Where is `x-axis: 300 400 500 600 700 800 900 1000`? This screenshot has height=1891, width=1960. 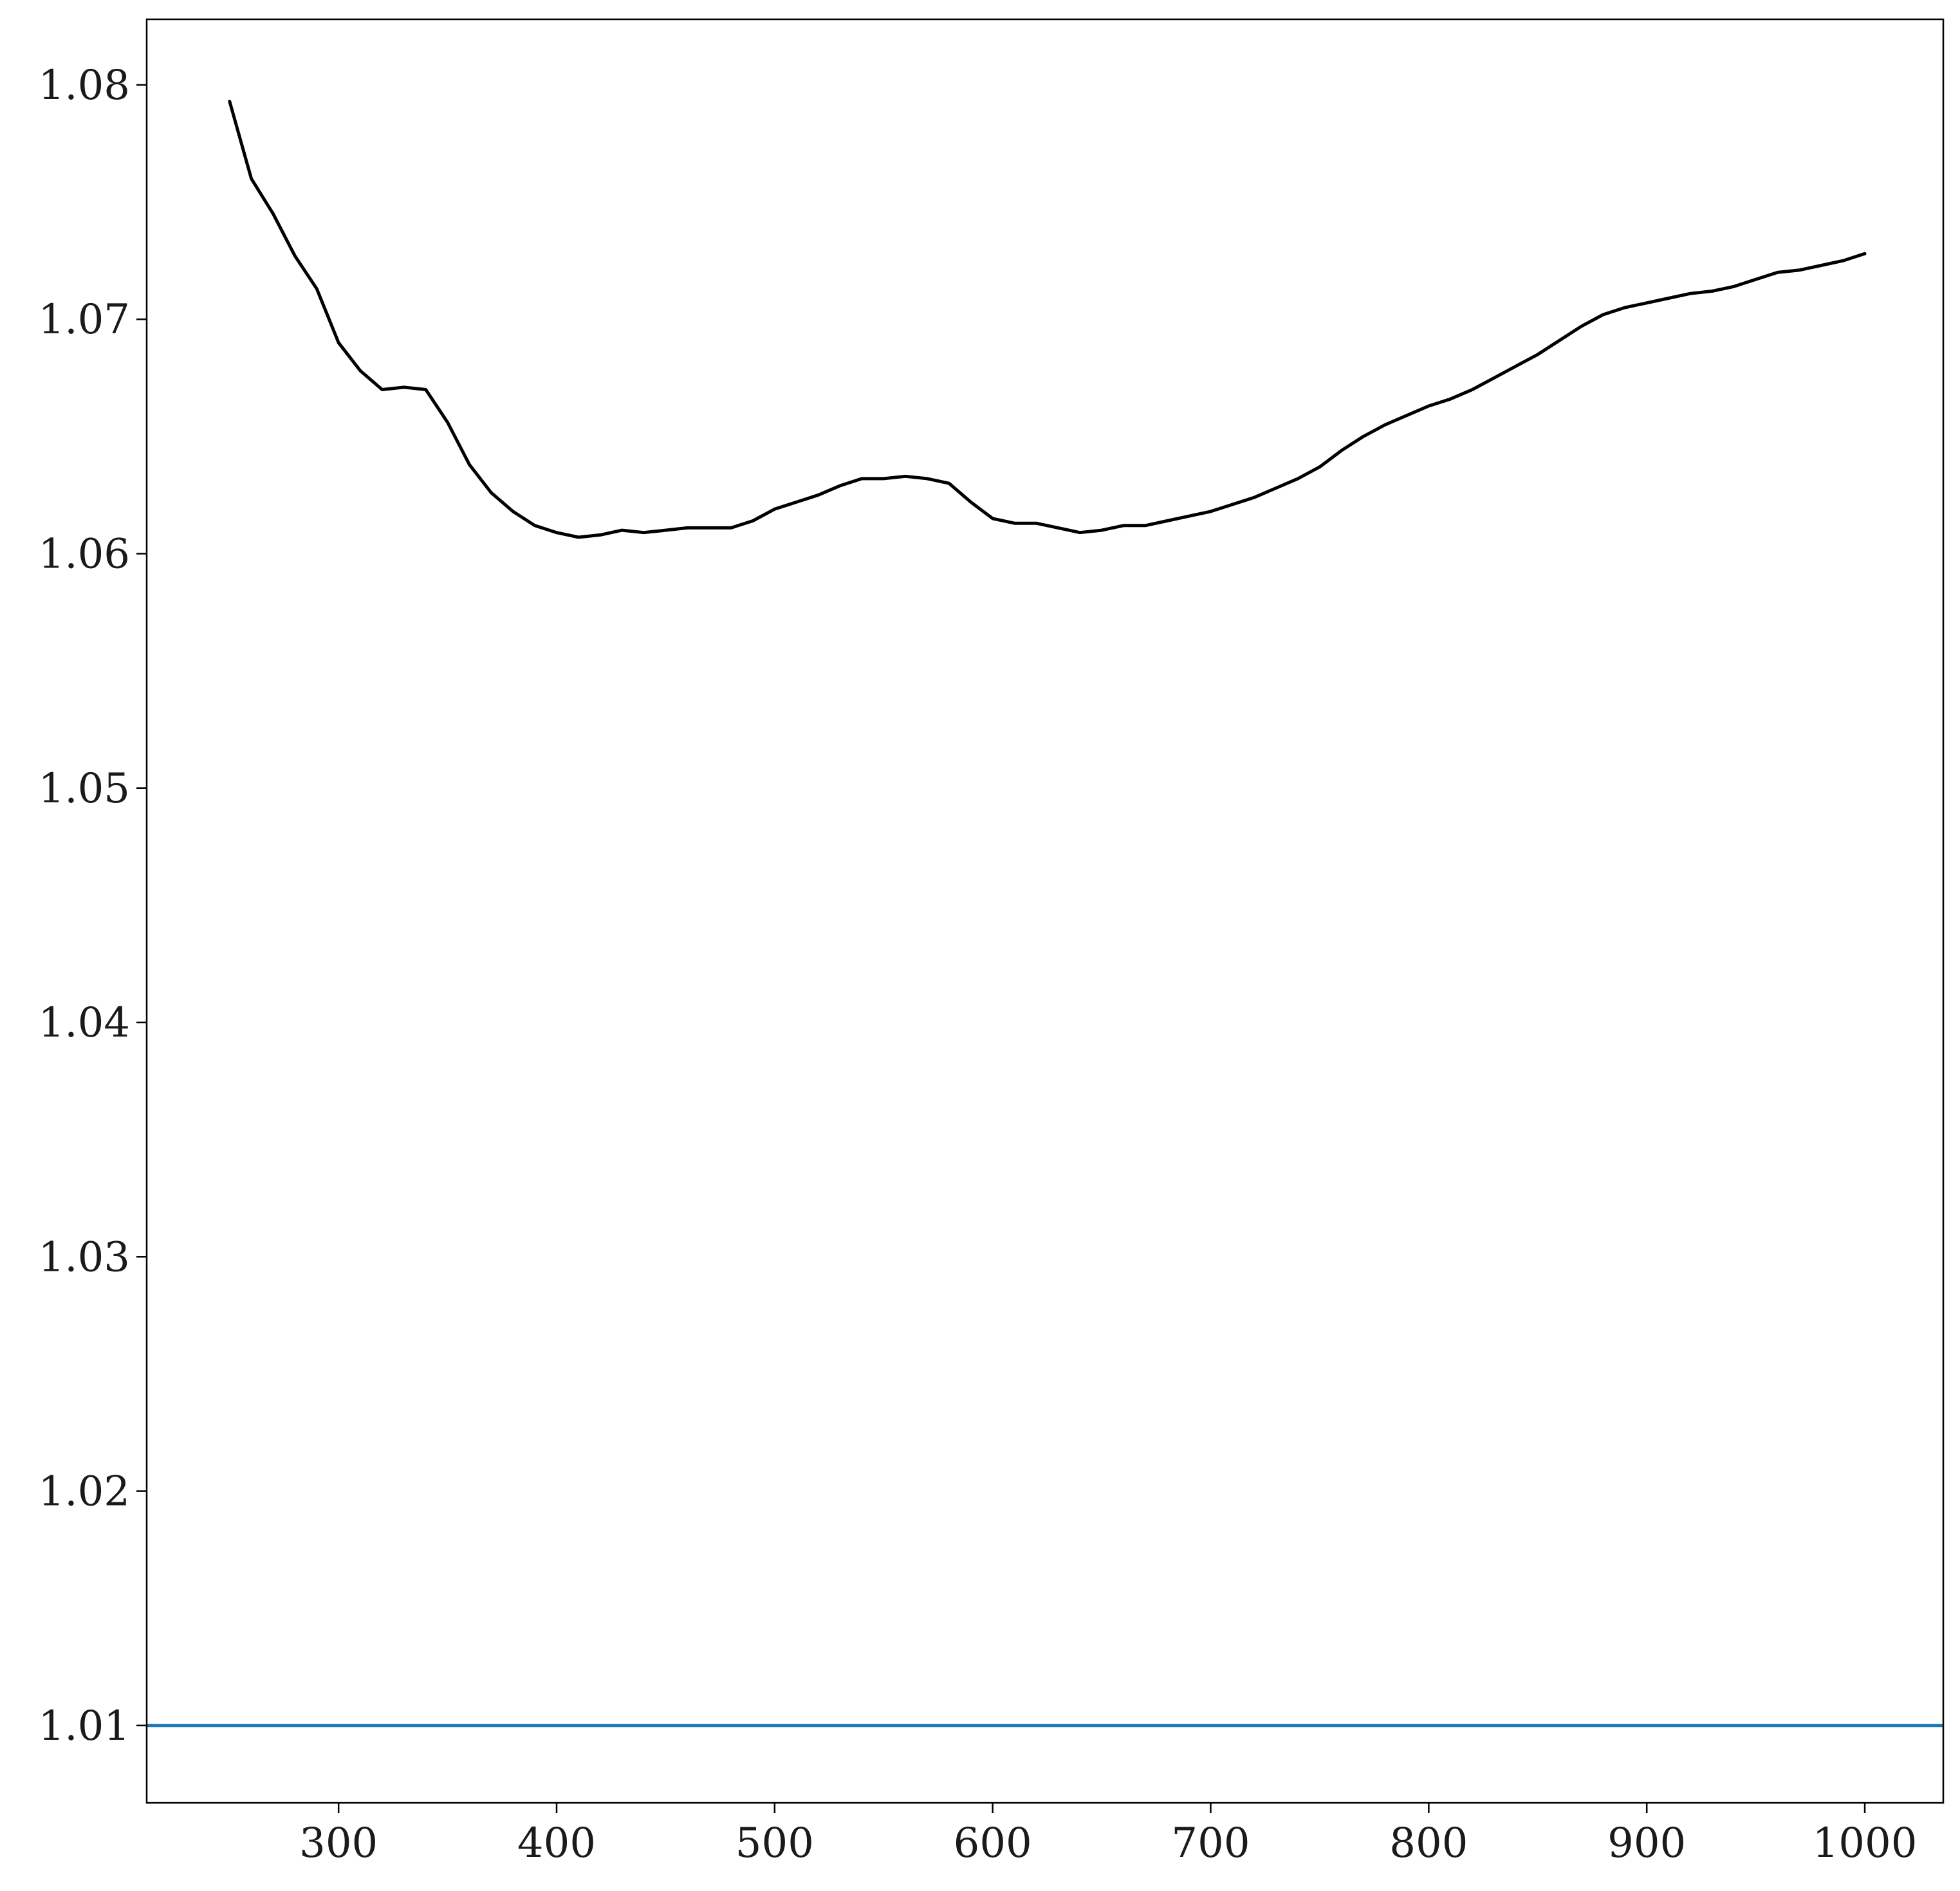 x-axis: 300 400 500 600 700 800 900 1000 is located at coordinates (1108, 1835).